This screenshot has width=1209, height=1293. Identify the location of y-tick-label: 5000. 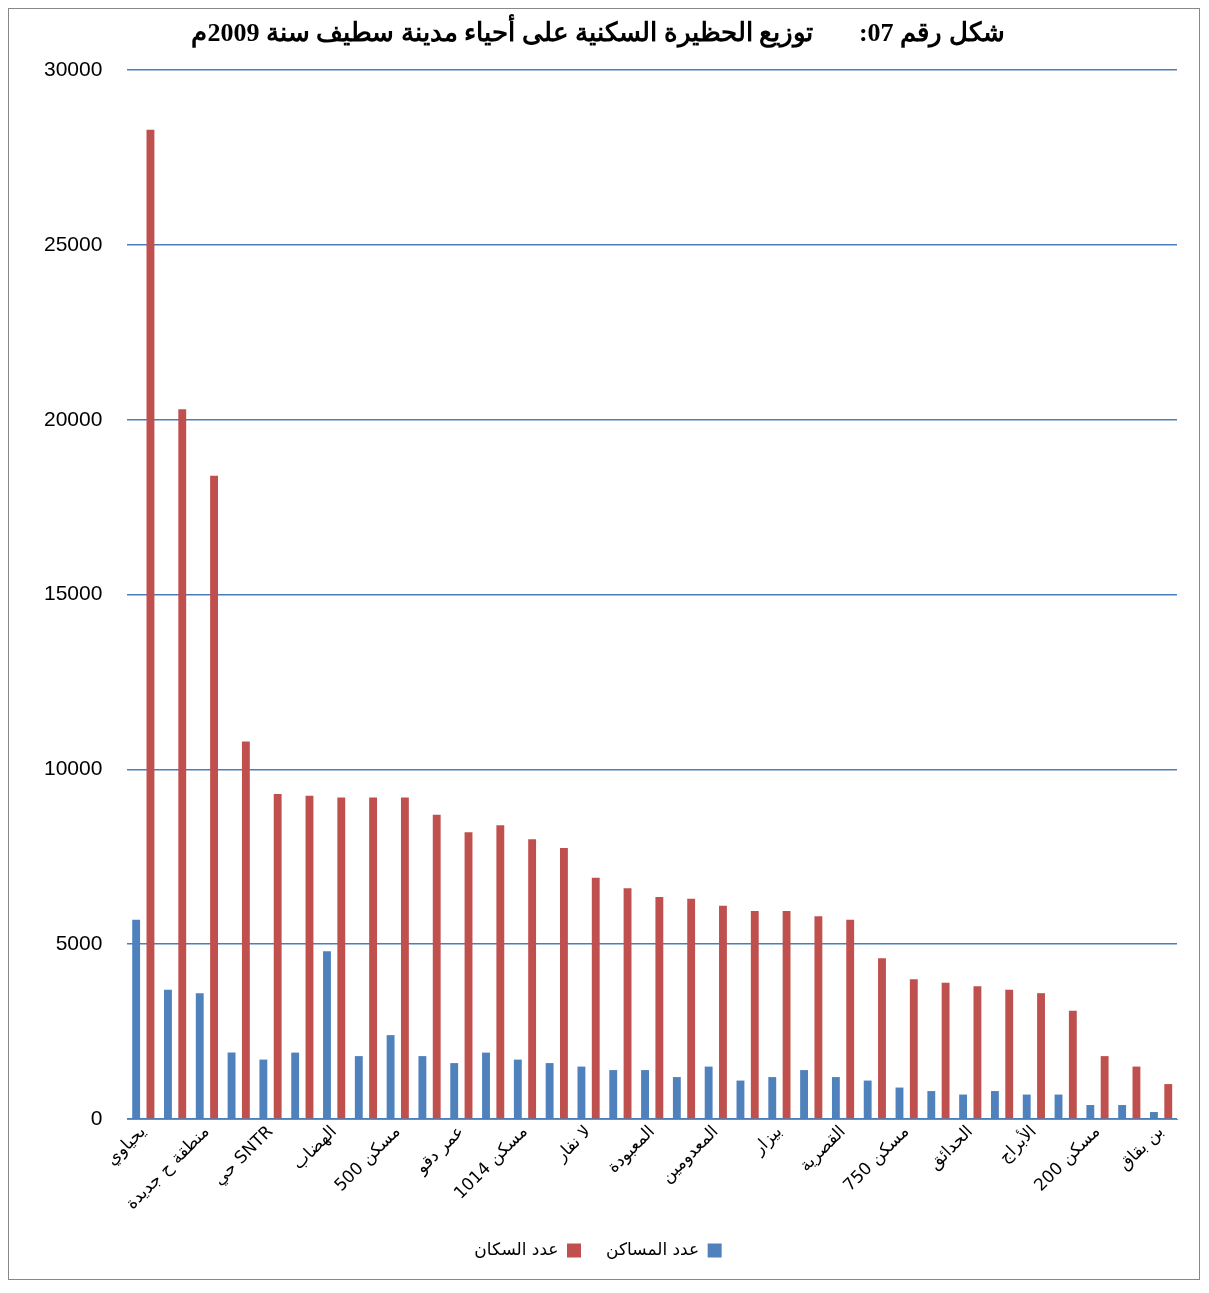
(79, 943).